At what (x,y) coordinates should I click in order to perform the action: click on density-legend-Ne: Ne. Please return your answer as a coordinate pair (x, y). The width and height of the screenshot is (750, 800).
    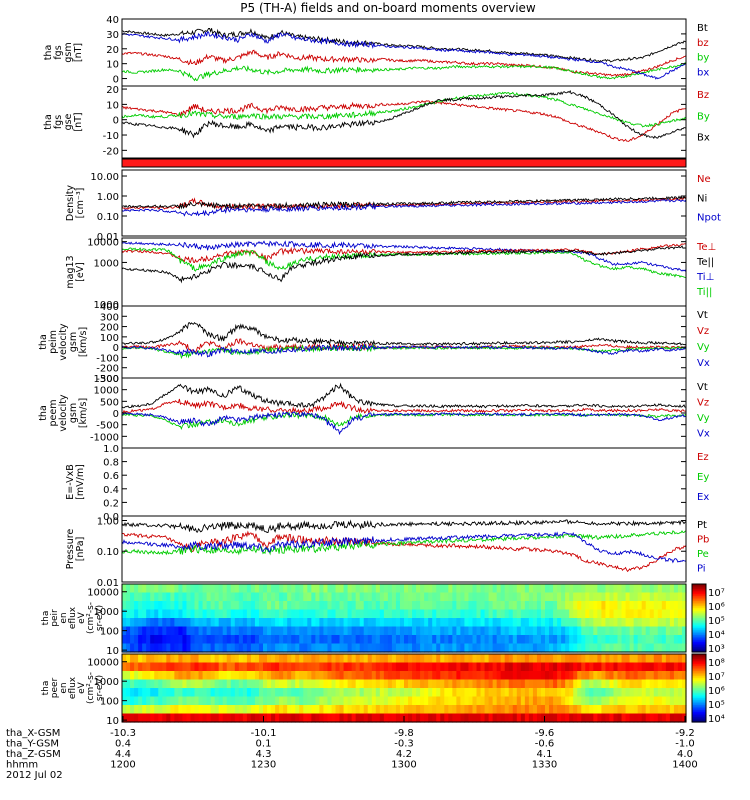
    Looking at the image, I should click on (704, 179).